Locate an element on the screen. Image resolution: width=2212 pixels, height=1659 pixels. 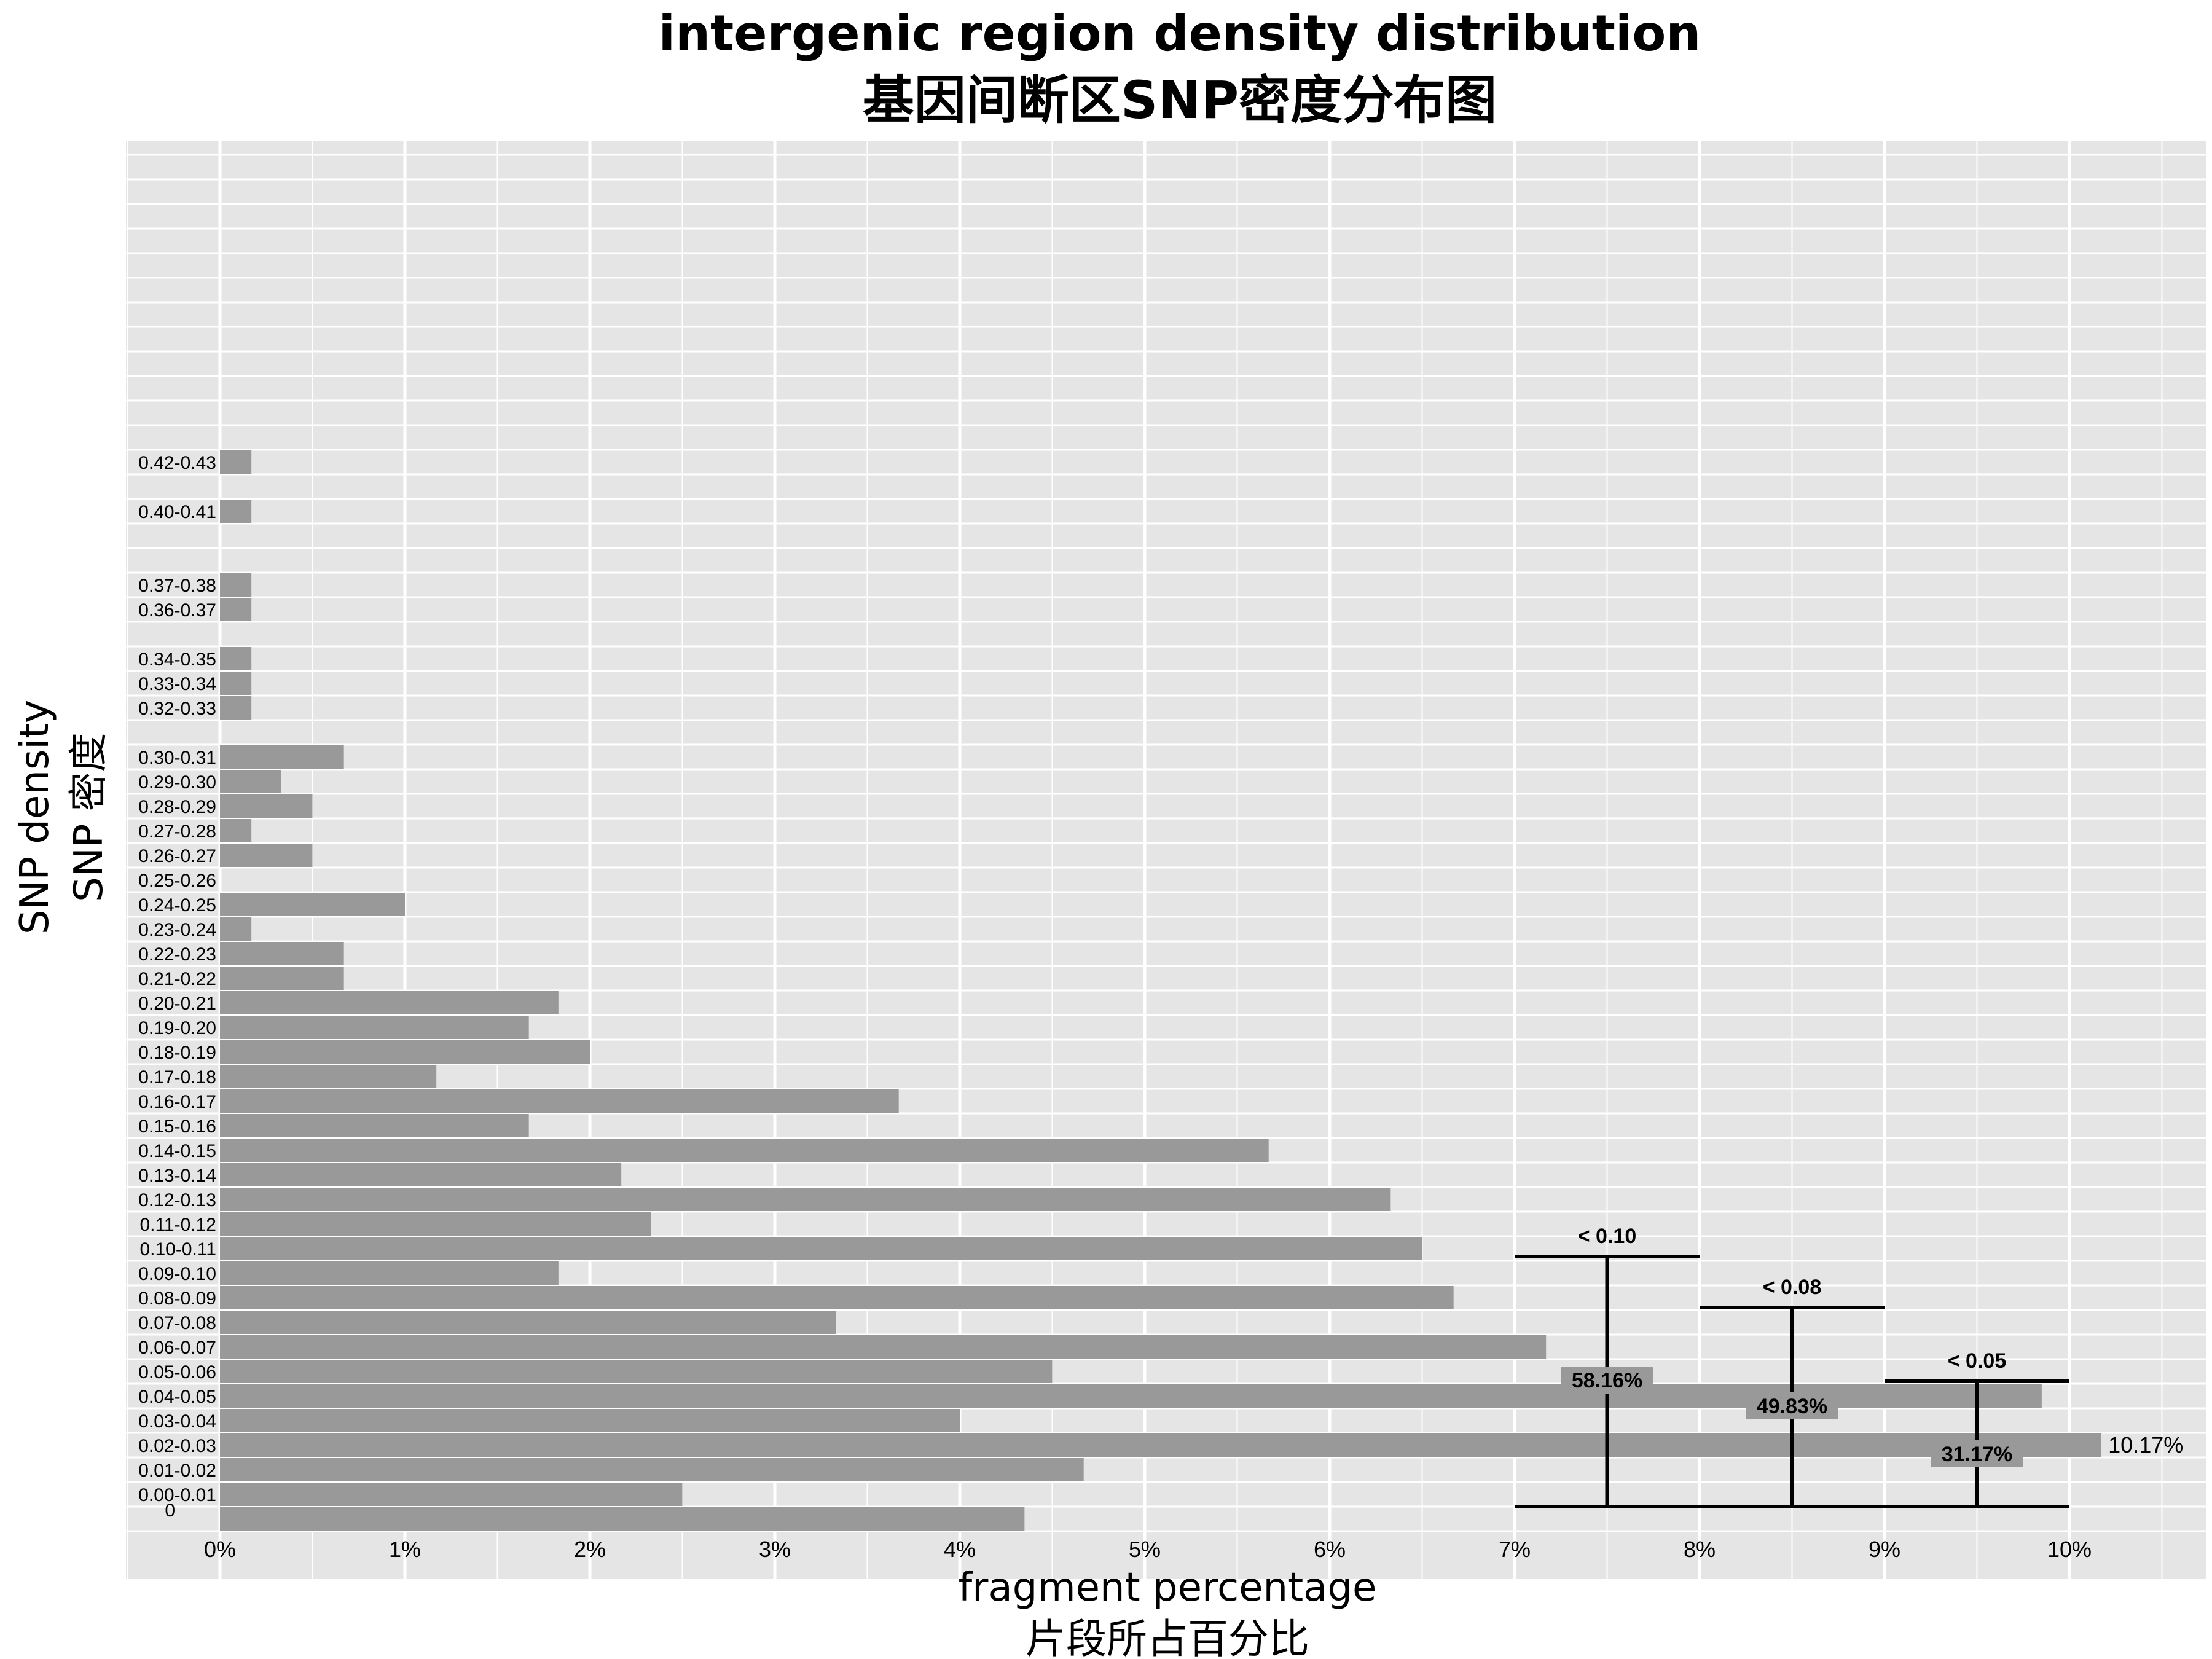
bar-0.28-0.29 is located at coordinates (266, 806).